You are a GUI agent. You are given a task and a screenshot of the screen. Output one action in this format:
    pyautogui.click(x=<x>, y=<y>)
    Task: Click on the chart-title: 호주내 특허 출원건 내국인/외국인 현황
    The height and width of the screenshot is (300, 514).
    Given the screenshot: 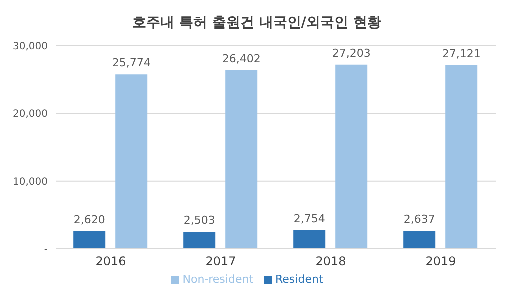 What is the action you would take?
    pyautogui.click(x=257, y=23)
    